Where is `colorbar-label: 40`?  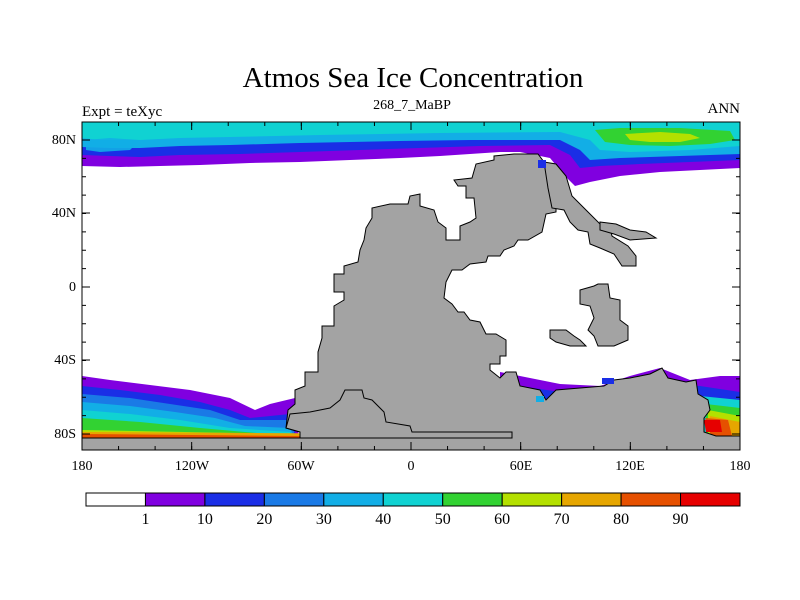
colorbar-label: 40 is located at coordinates (383, 519).